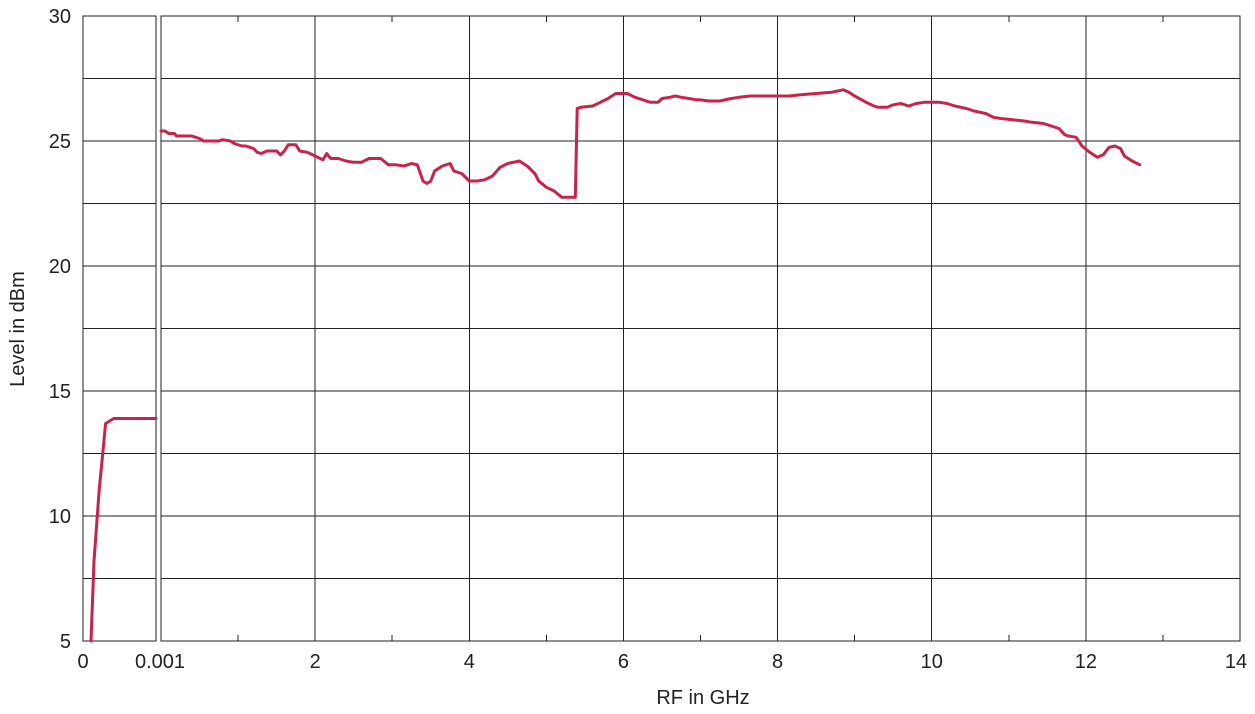 This screenshot has height=714, width=1255. Describe the element at coordinates (60, 392) in the screenshot. I see `y-tick-label: 15` at that location.